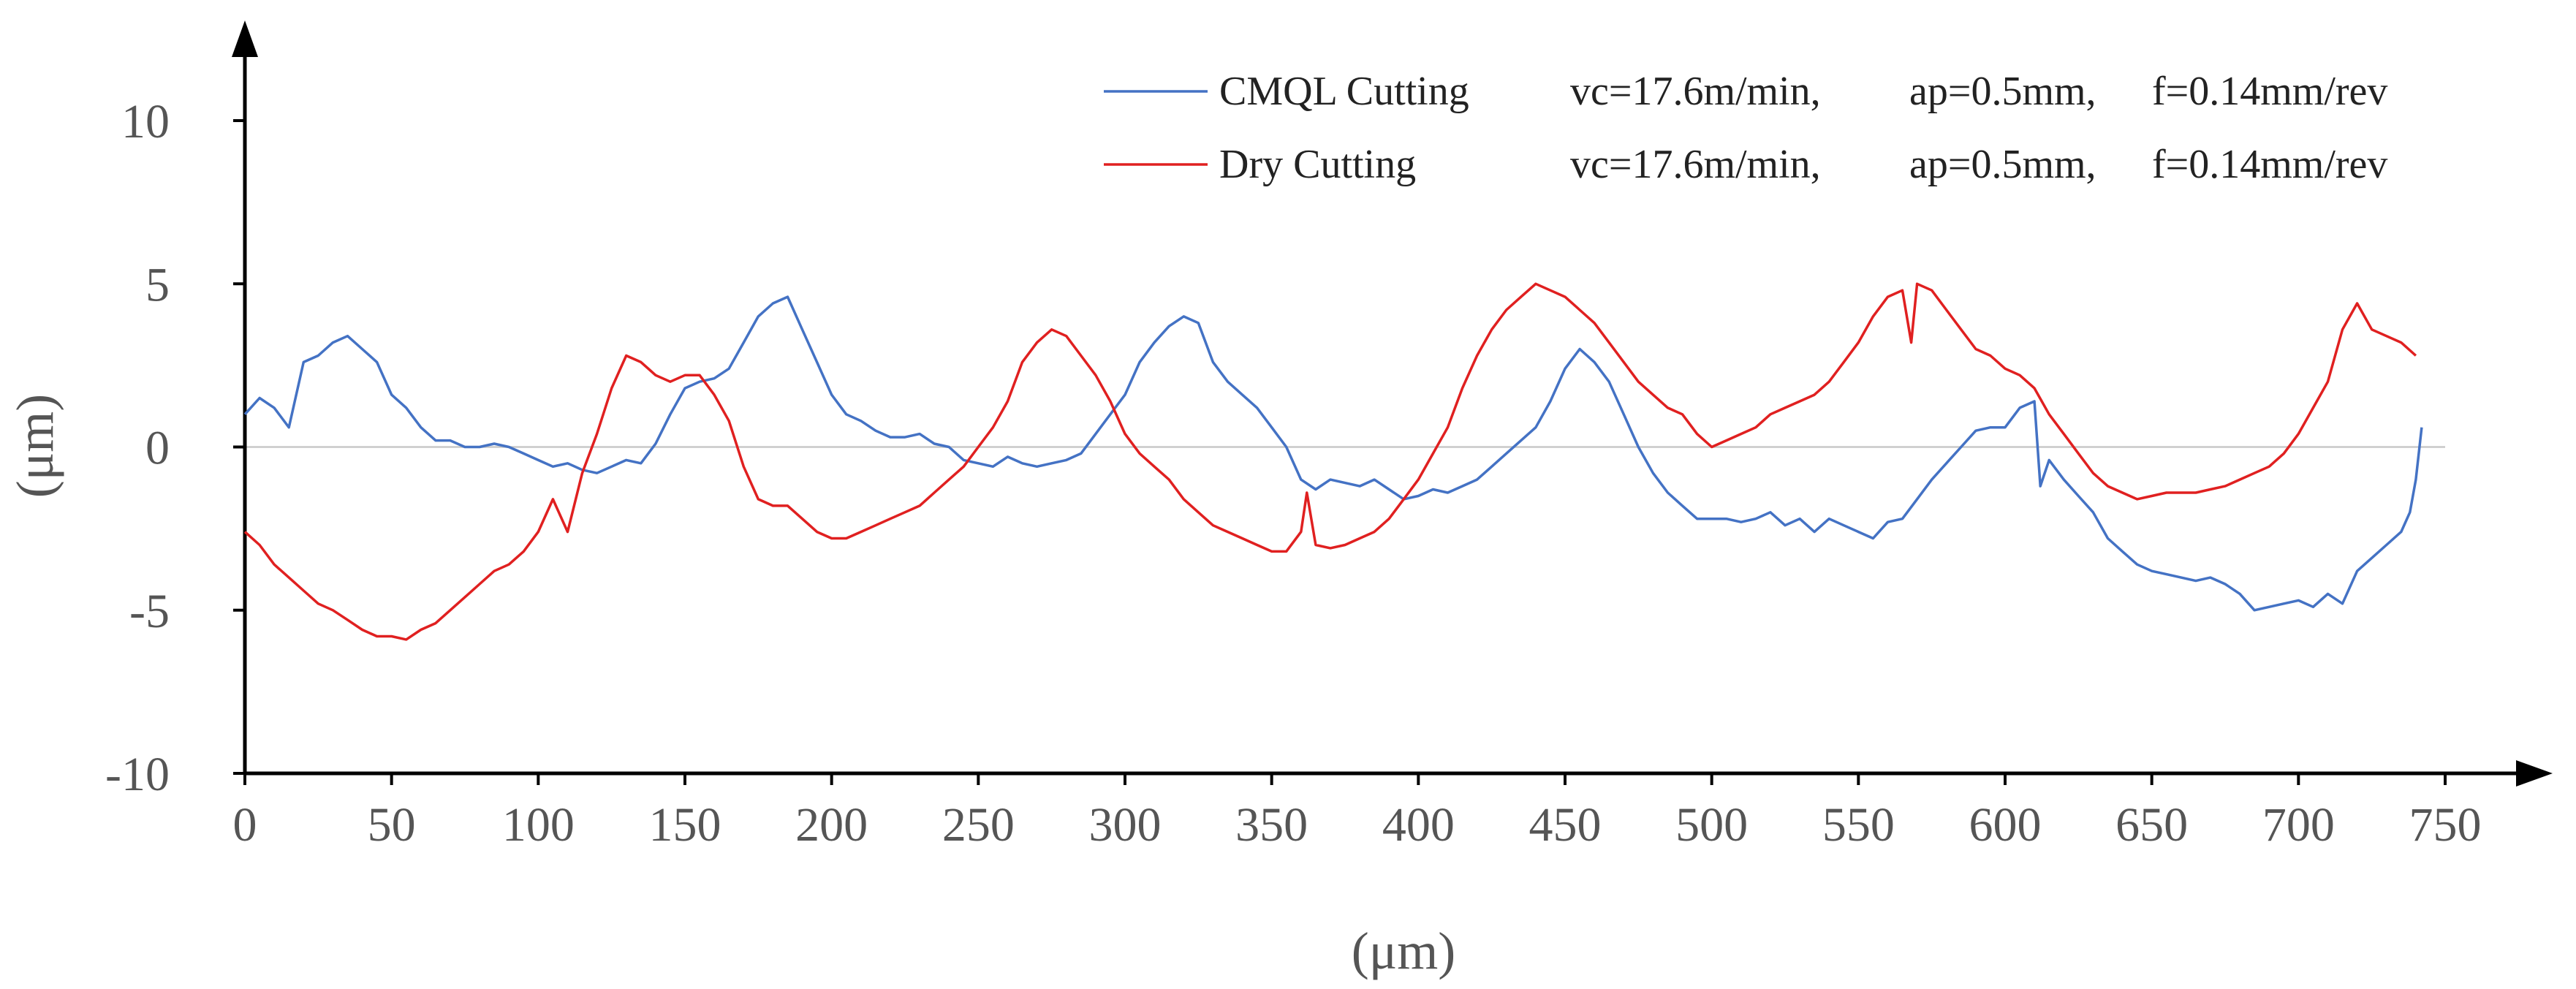 The image size is (2576, 989). I want to click on x-tick-label: 500, so click(1711, 825).